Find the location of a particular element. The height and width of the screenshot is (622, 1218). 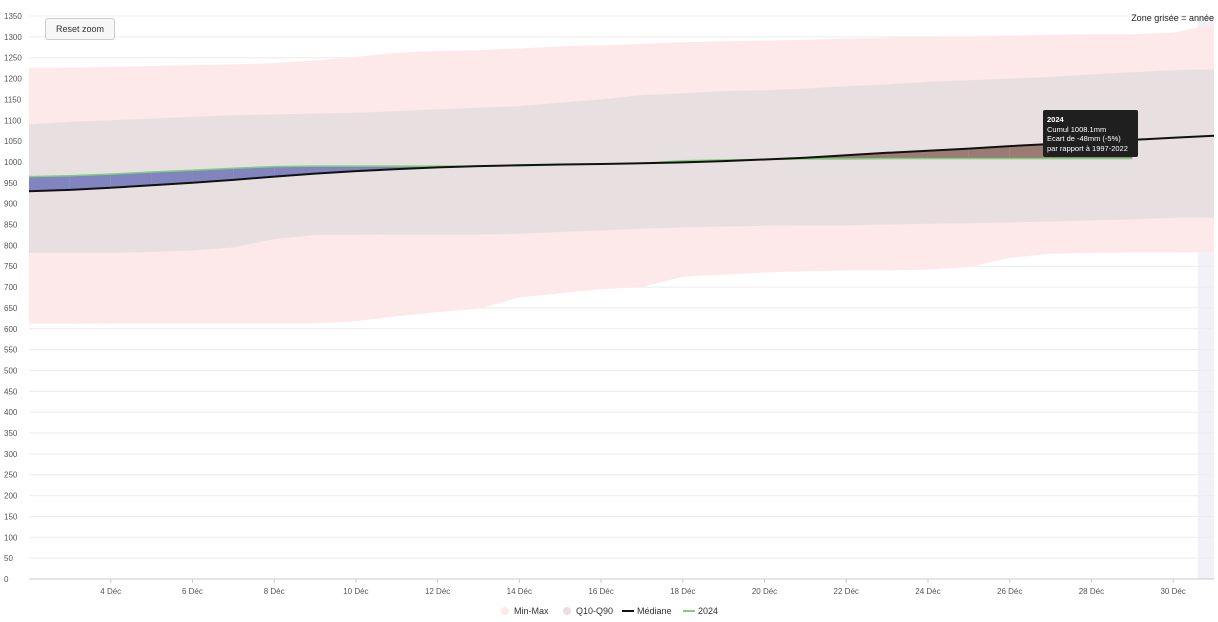

y-tick-label: 50 is located at coordinates (8, 558).